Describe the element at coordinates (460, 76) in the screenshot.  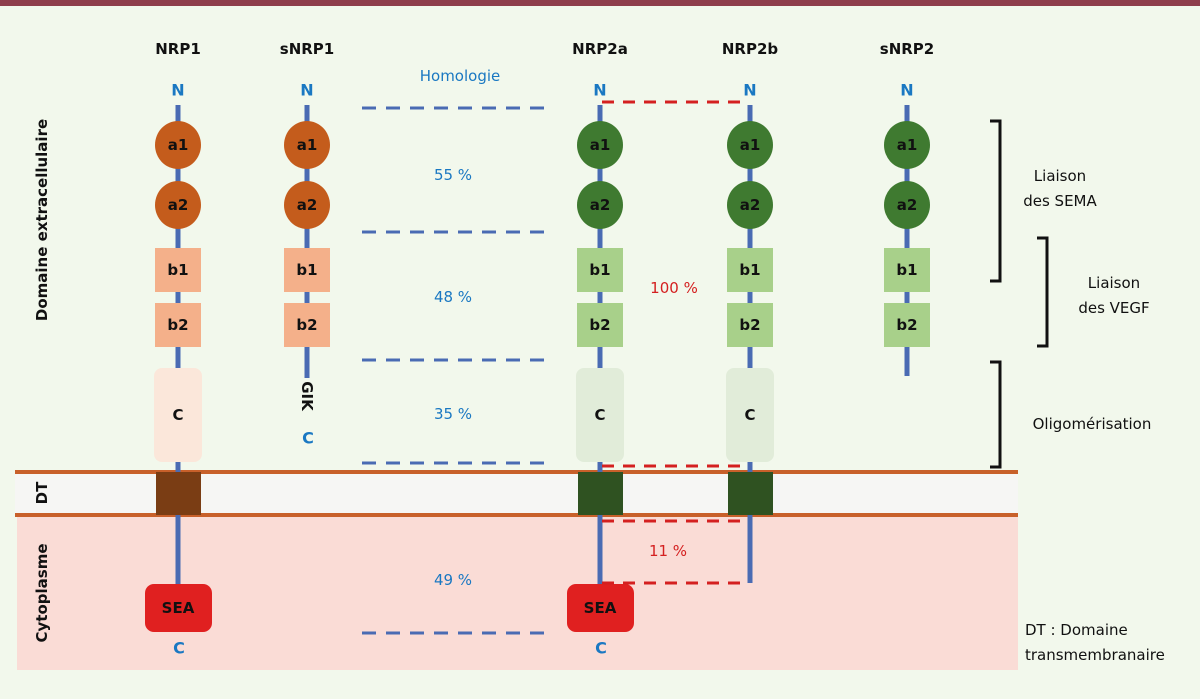
I see `homology-title: Homologie` at that location.